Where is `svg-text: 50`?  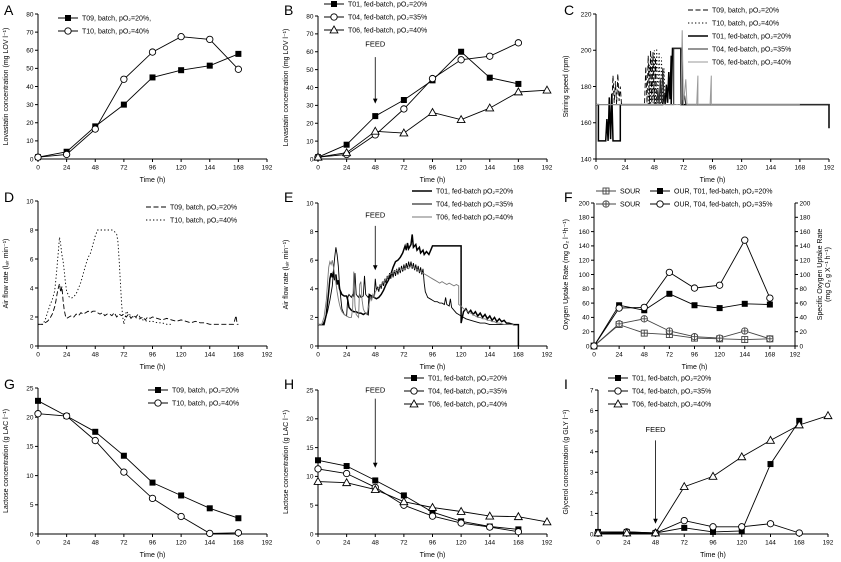
svg-text: 50 is located at coordinates (310, 70).